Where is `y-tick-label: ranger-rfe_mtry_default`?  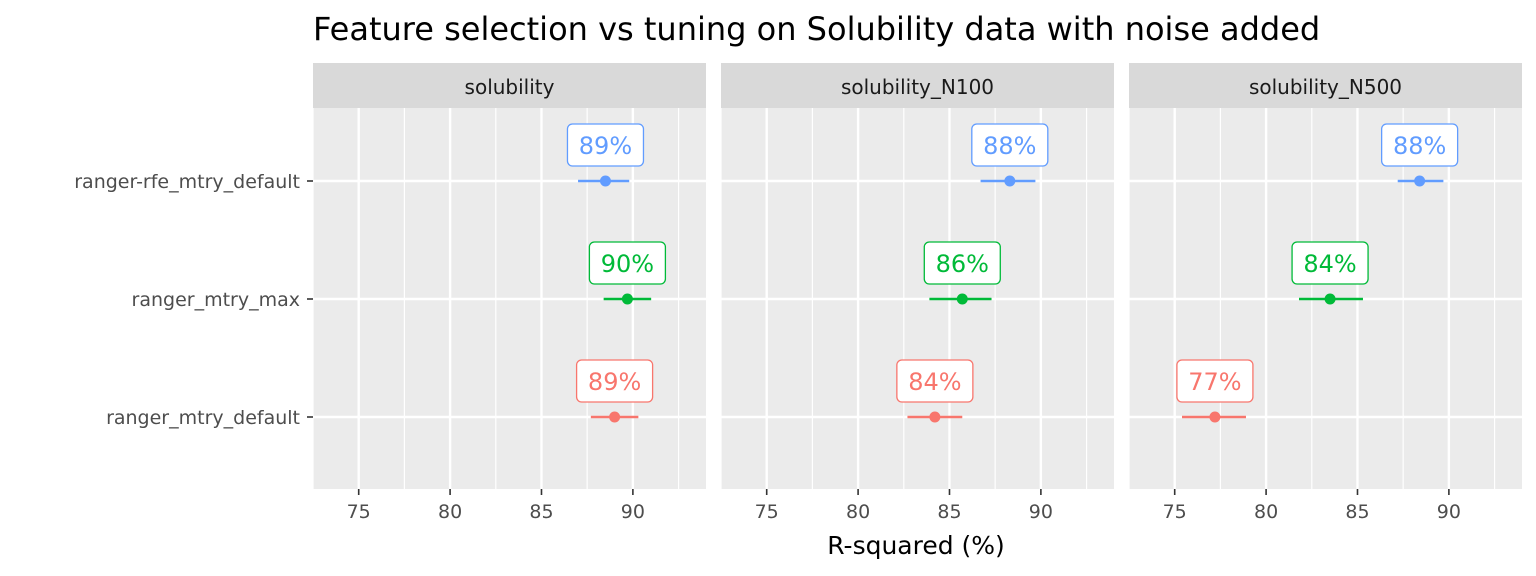 y-tick-label: ranger-rfe_mtry_default is located at coordinates (187, 182).